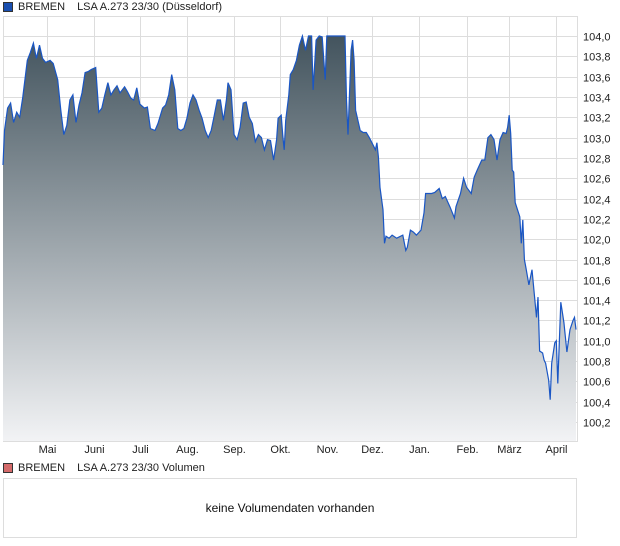 This screenshot has height=546, width=620. Describe the element at coordinates (597, 99) in the screenshot. I see `y-tick-label: 103,4` at that location.